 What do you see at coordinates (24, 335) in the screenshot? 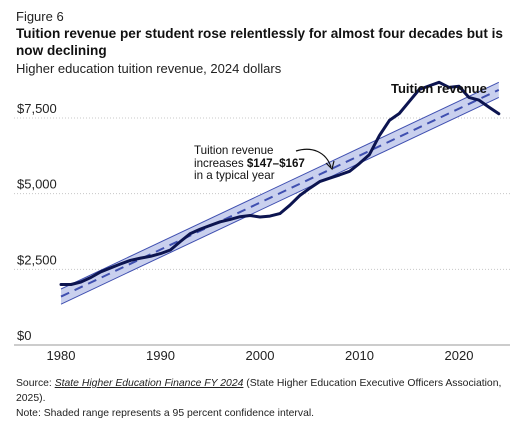
I see `y-tick-label: $0` at bounding box center [24, 335].